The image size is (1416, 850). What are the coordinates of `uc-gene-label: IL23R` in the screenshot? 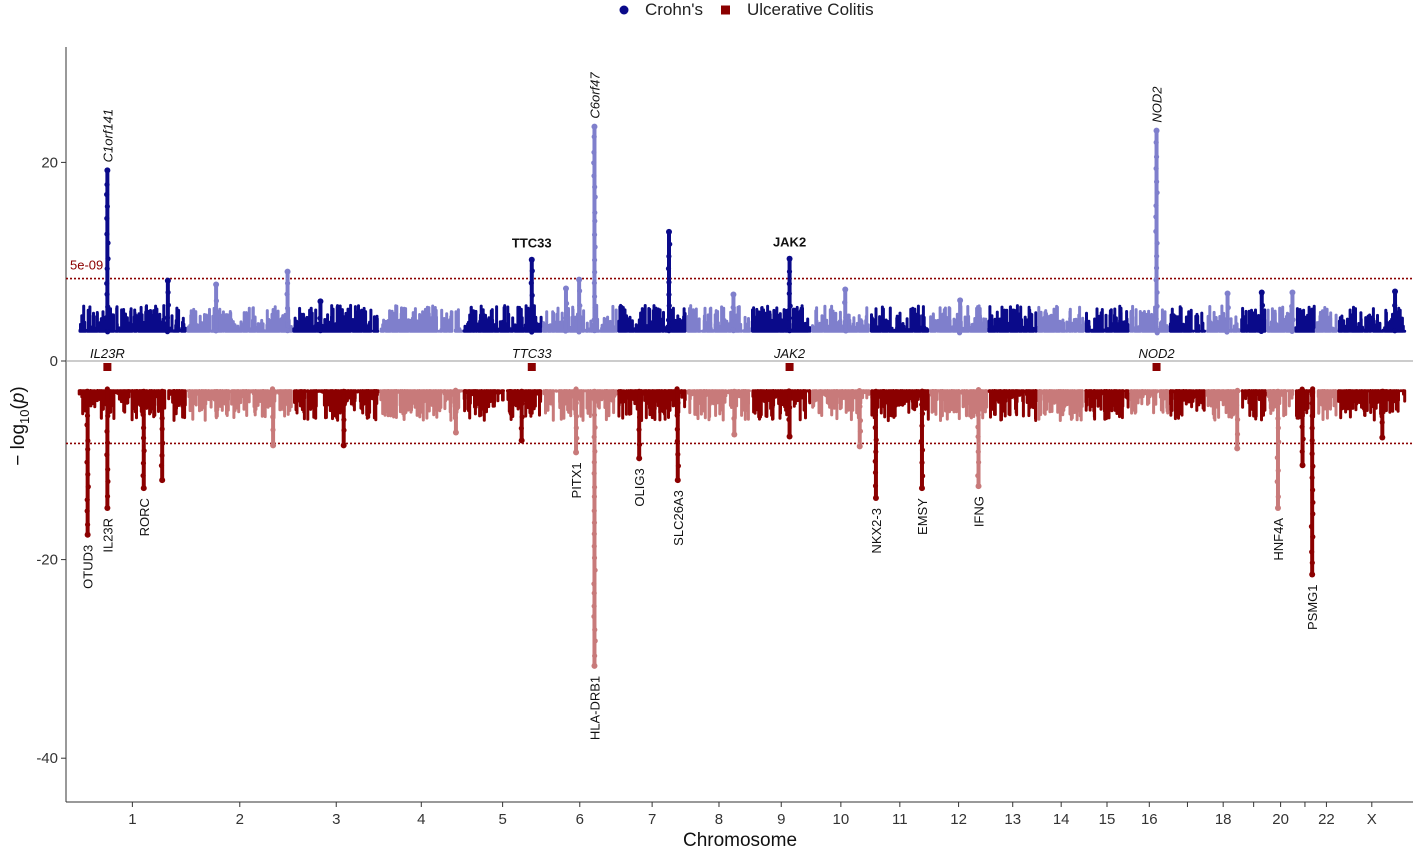 It's located at (107, 535).